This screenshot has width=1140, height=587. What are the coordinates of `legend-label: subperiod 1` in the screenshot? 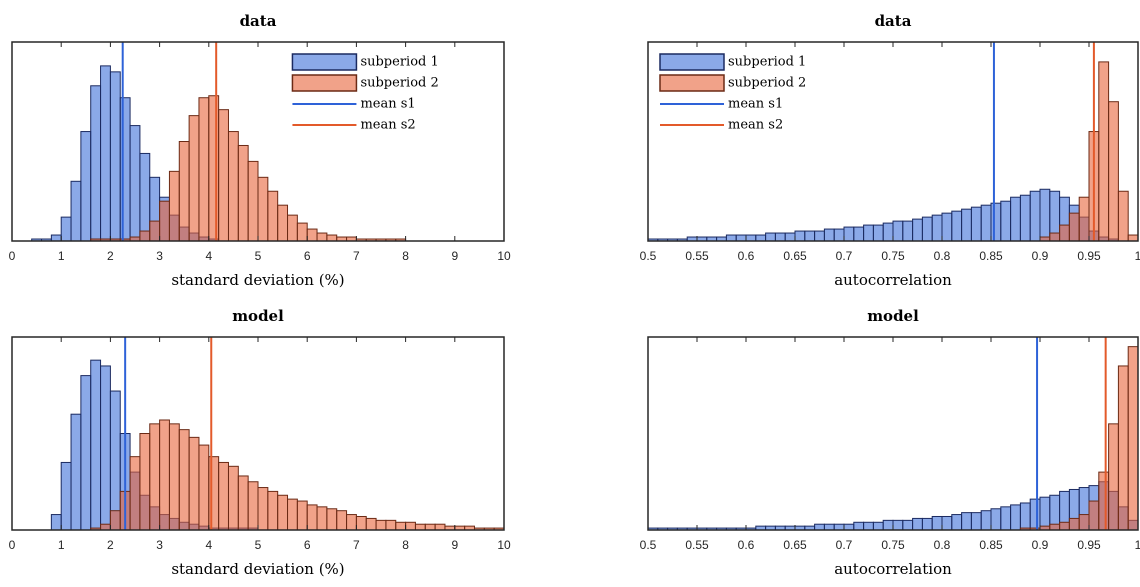 It's located at (767, 62).